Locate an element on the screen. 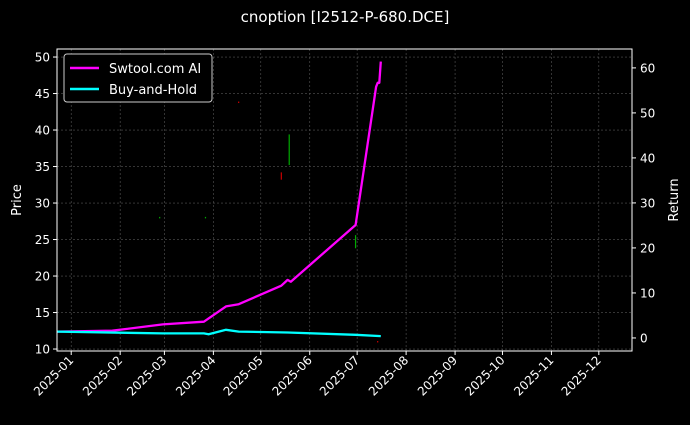 The height and width of the screenshot is (425, 690). y-left-tick-label: 10 is located at coordinates (42, 350).